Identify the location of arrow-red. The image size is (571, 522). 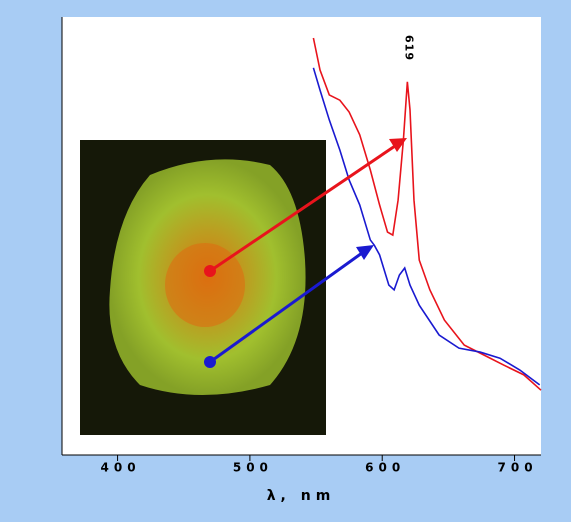
(302, 208).